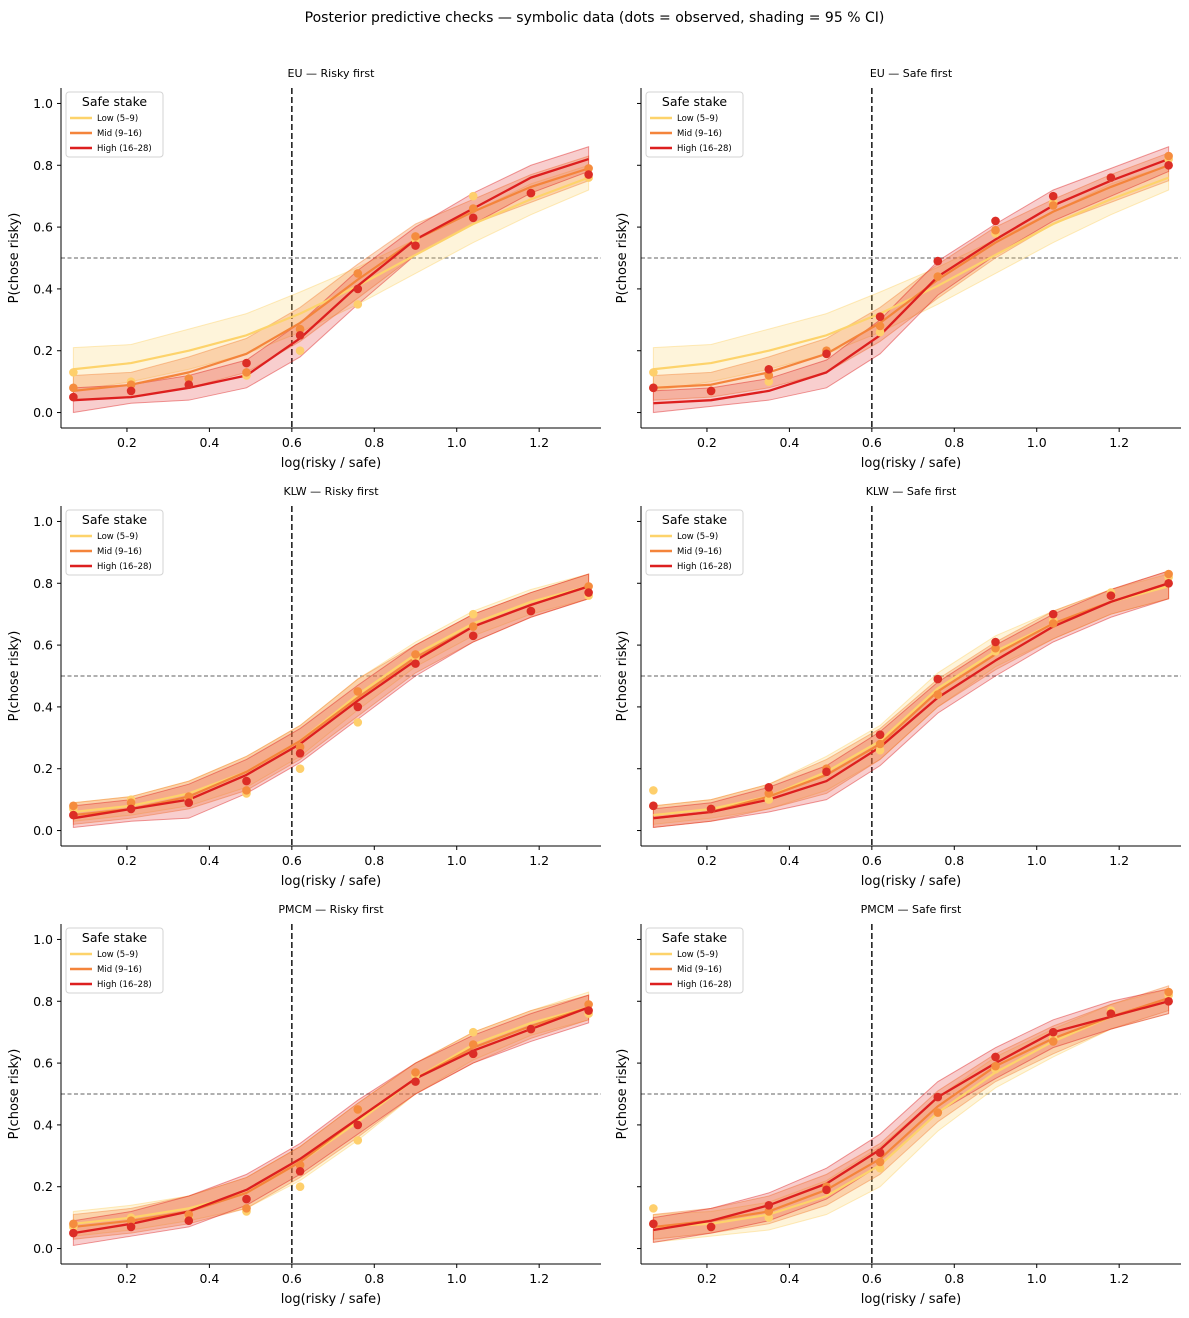 Image resolution: width=1189 pixels, height=1318 pixels. What do you see at coordinates (43, 227) in the screenshot?
I see `y-tick-label: 0.6` at bounding box center [43, 227].